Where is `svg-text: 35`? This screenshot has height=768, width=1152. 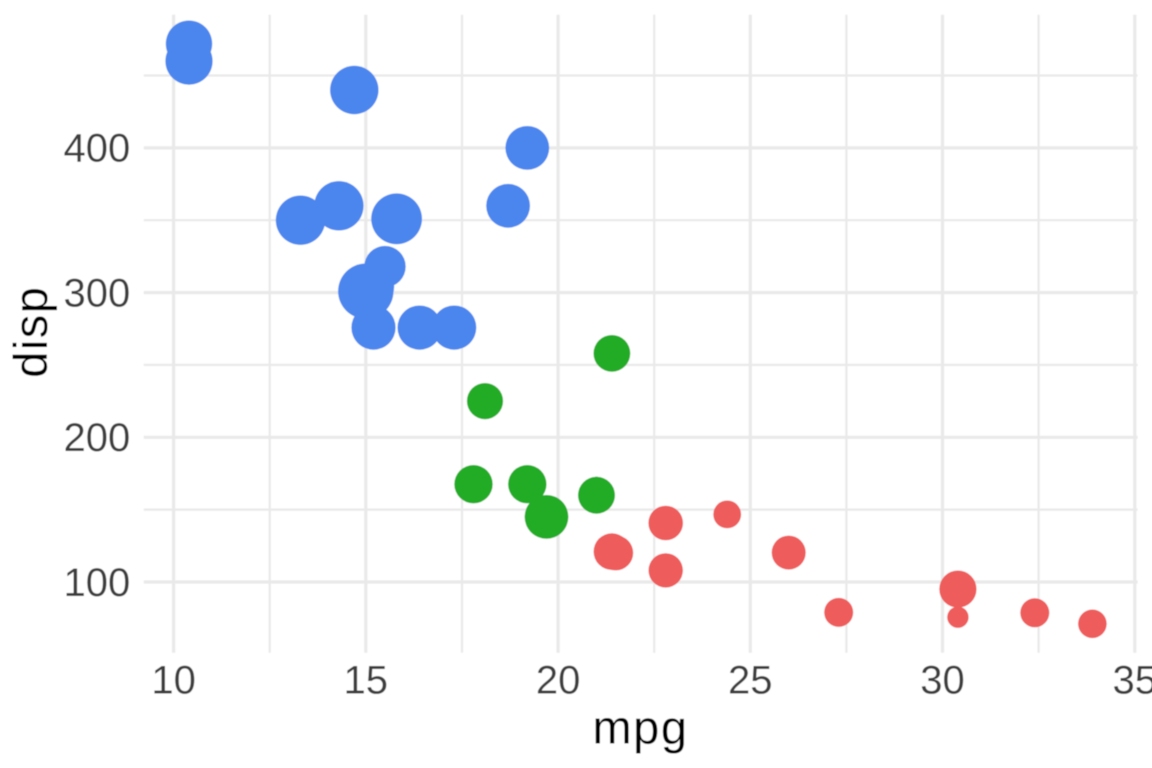 svg-text: 35 is located at coordinates (1132, 681).